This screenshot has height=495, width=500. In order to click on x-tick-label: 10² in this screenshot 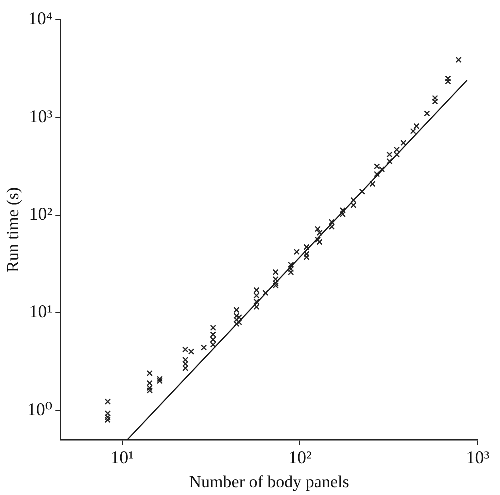, I will do `click(300, 458)`.